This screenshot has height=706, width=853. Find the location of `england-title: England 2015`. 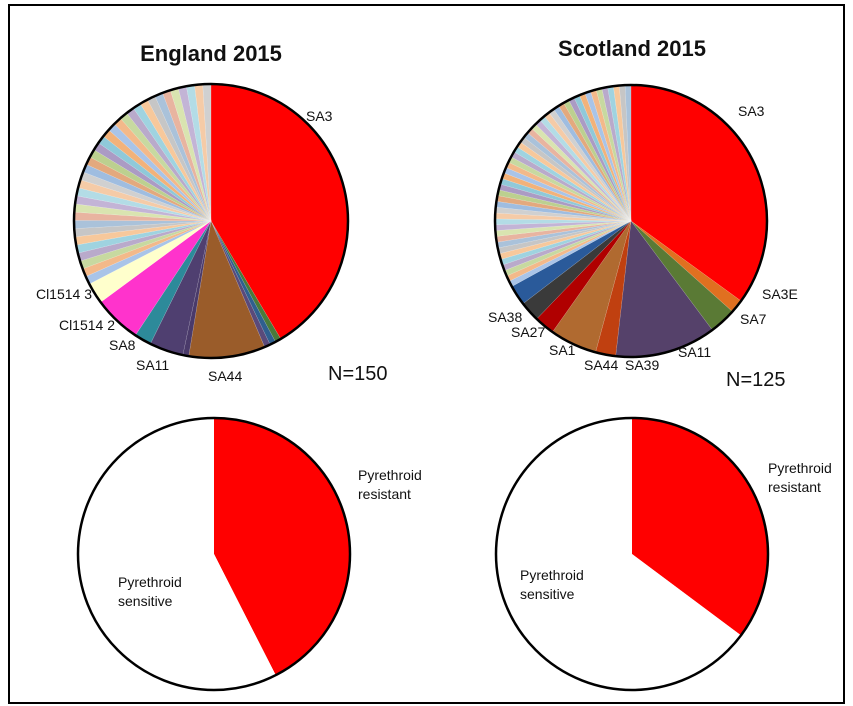

england-title: England 2015 is located at coordinates (211, 53).